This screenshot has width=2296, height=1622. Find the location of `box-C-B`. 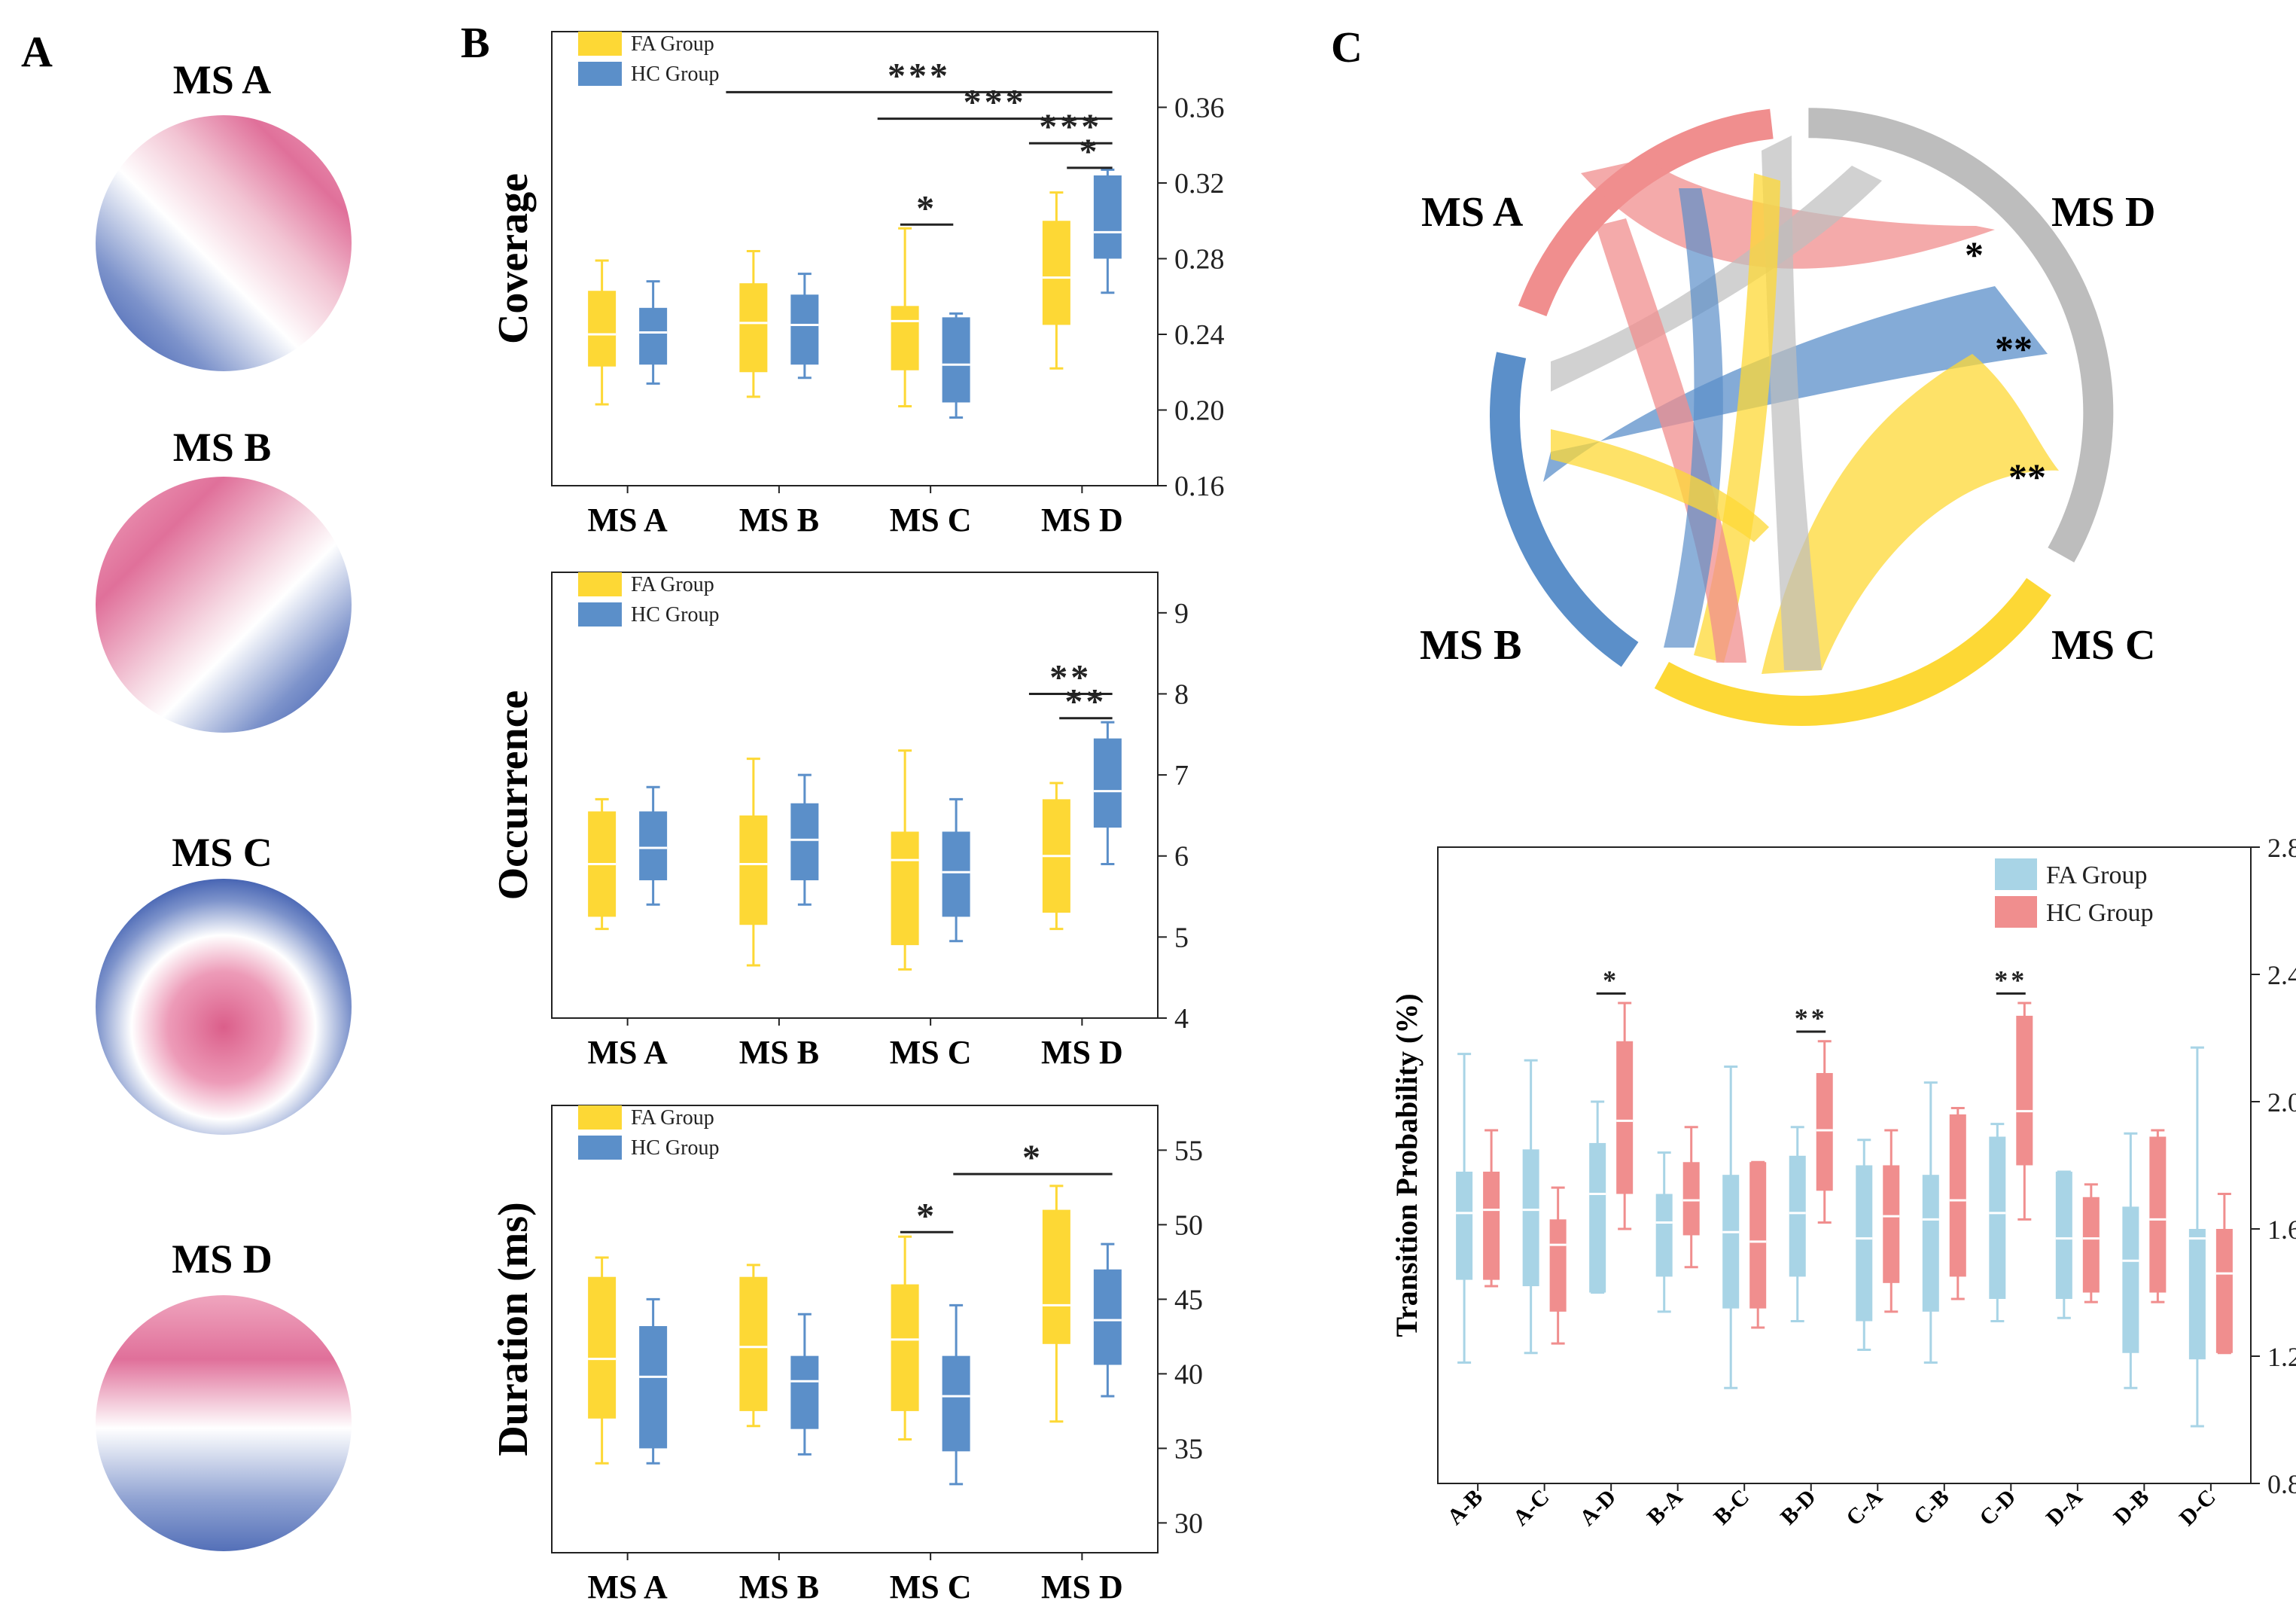

box-C-B is located at coordinates (1957, 1203).